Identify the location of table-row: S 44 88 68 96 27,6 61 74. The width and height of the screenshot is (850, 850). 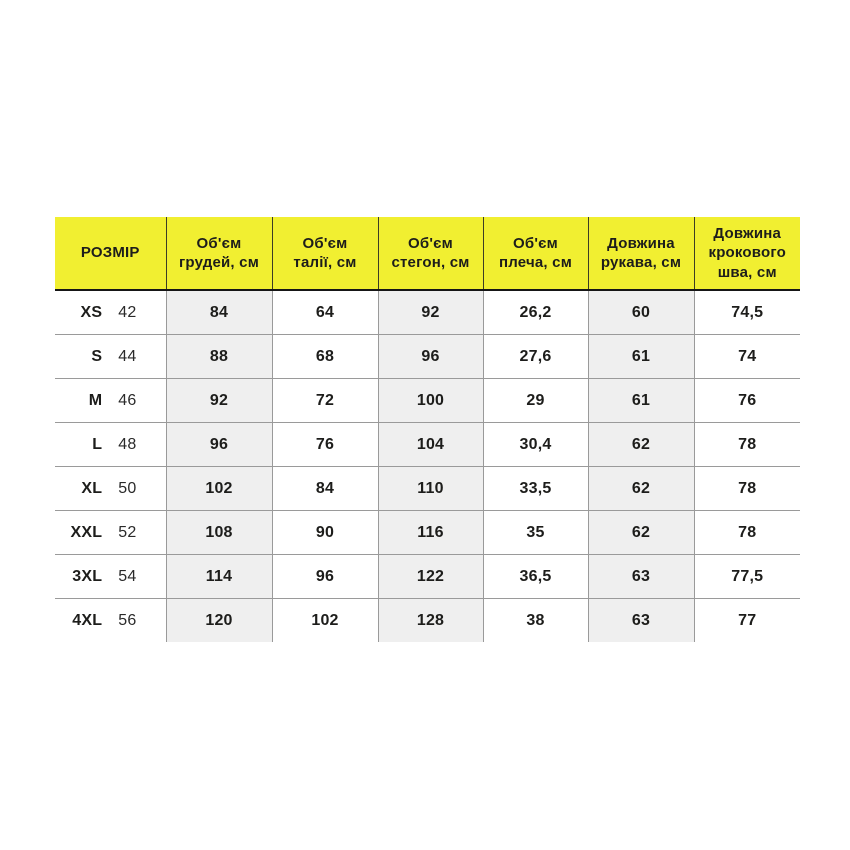
(427, 356).